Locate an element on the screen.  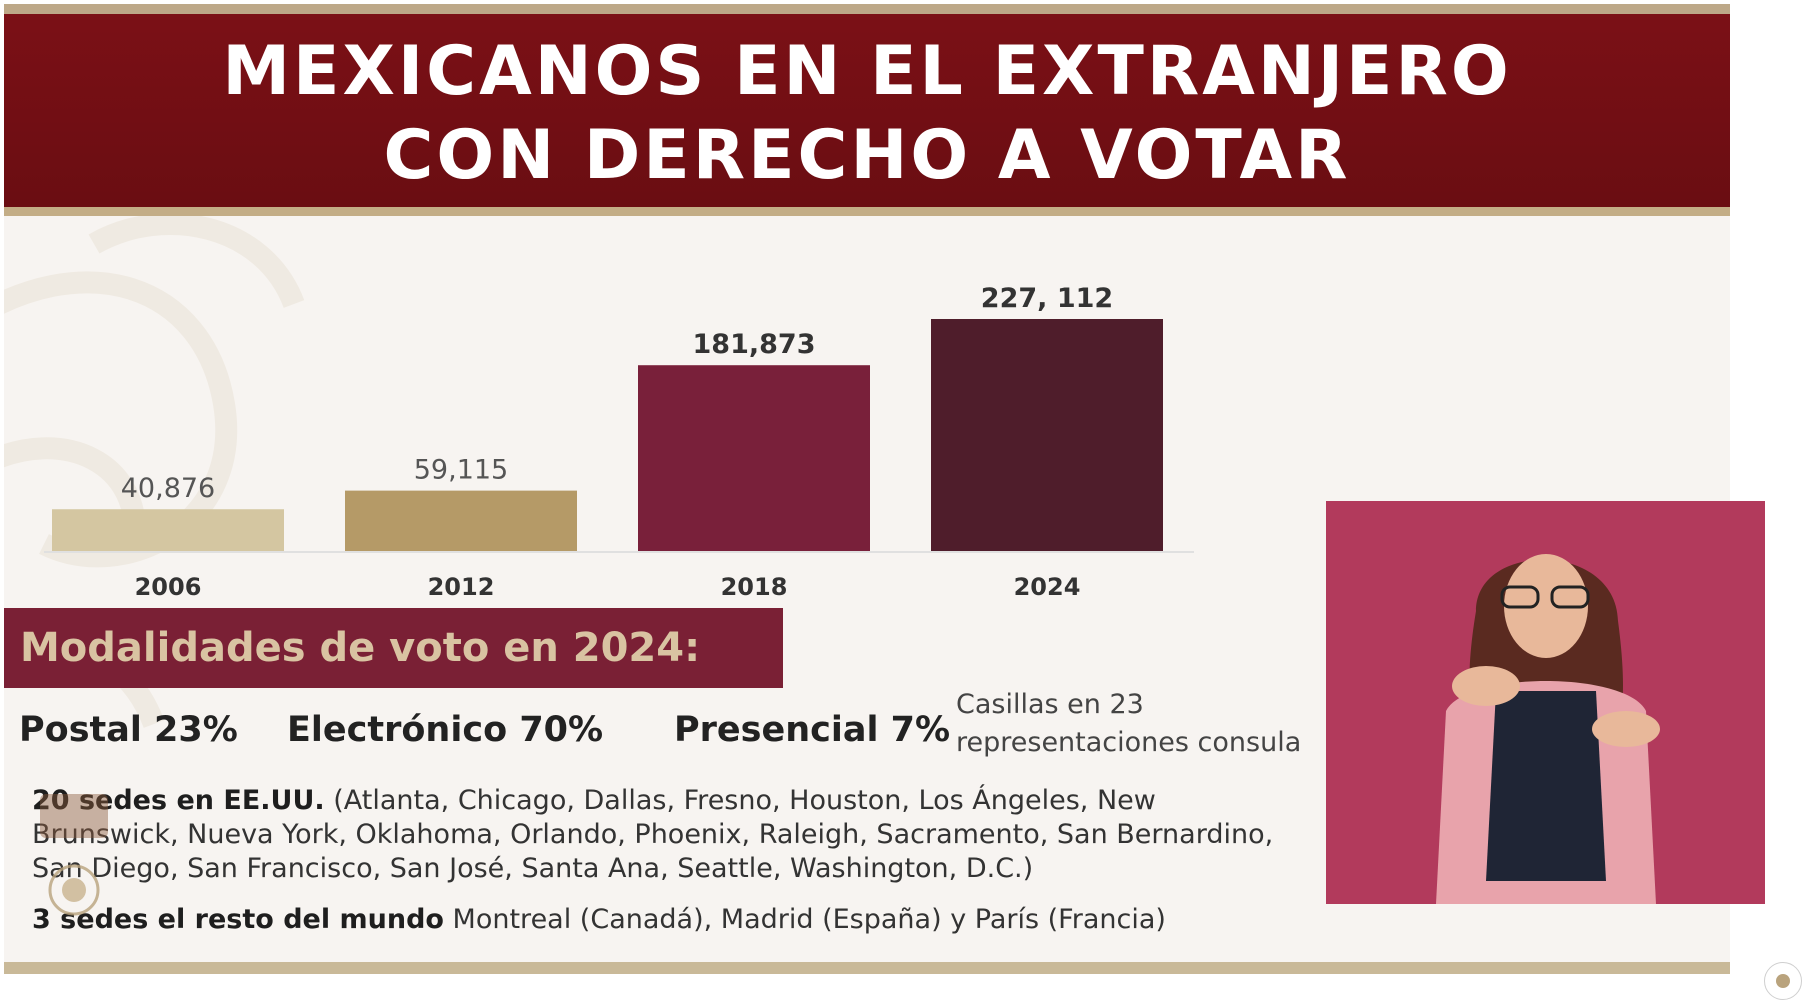
presencial-percent: Presencial 7% is located at coordinates (812, 730).